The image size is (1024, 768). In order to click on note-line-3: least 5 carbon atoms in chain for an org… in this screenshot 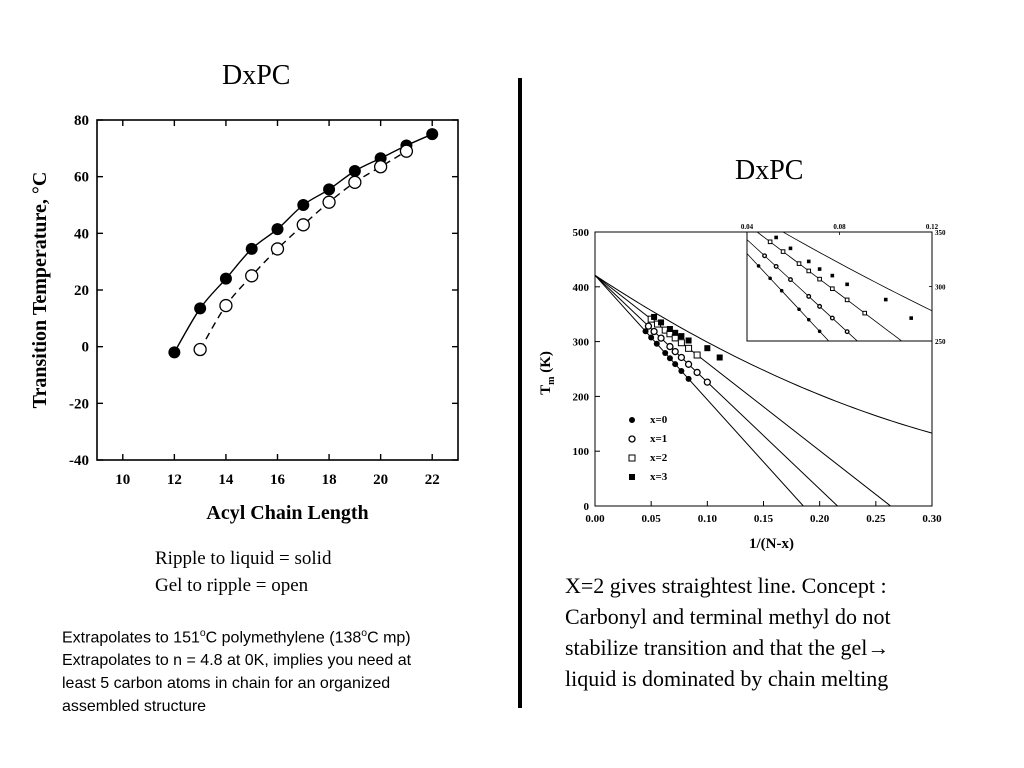, I will do `click(226, 684)`.